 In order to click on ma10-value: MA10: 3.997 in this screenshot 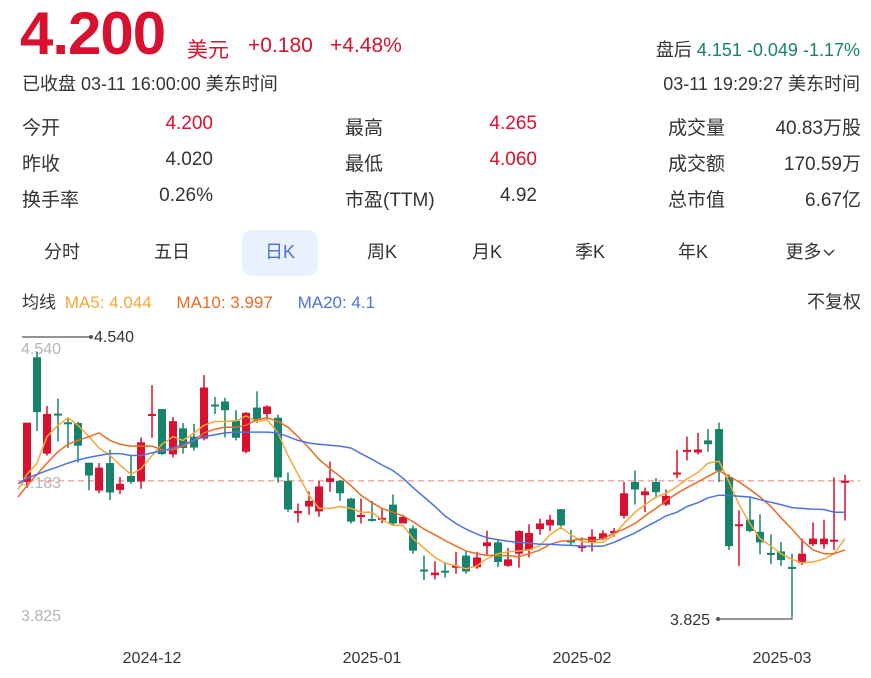, I will do `click(224, 302)`.